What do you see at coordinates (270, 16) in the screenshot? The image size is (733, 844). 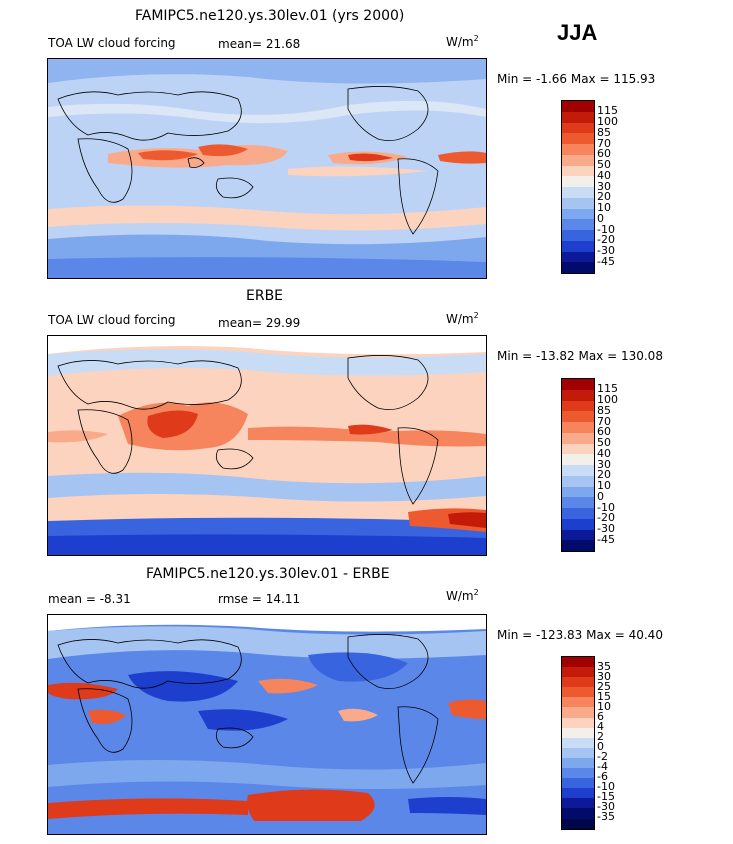 I see `panel-1-title: FAMIPC5.ne120.ys.30lev.01 (yrs 2000)` at bounding box center [270, 16].